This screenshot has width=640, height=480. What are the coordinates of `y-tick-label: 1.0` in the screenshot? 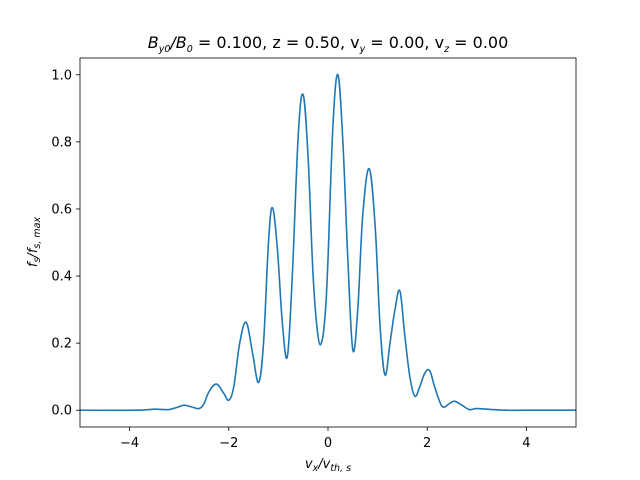 It's located at (61, 75).